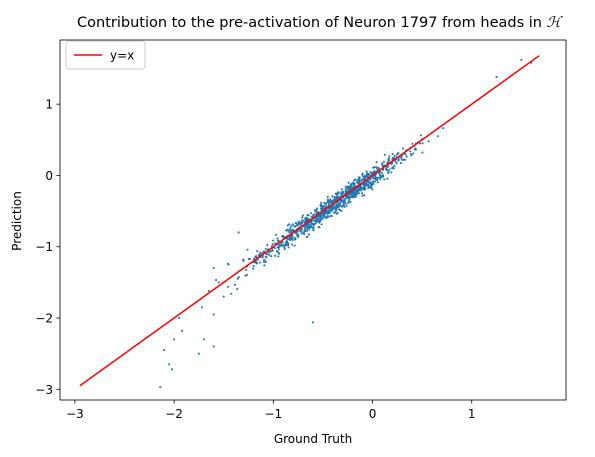 Image resolution: width=595 pixels, height=457 pixels. Describe the element at coordinates (273, 414) in the screenshot. I see `x-tick-label: −1` at that location.